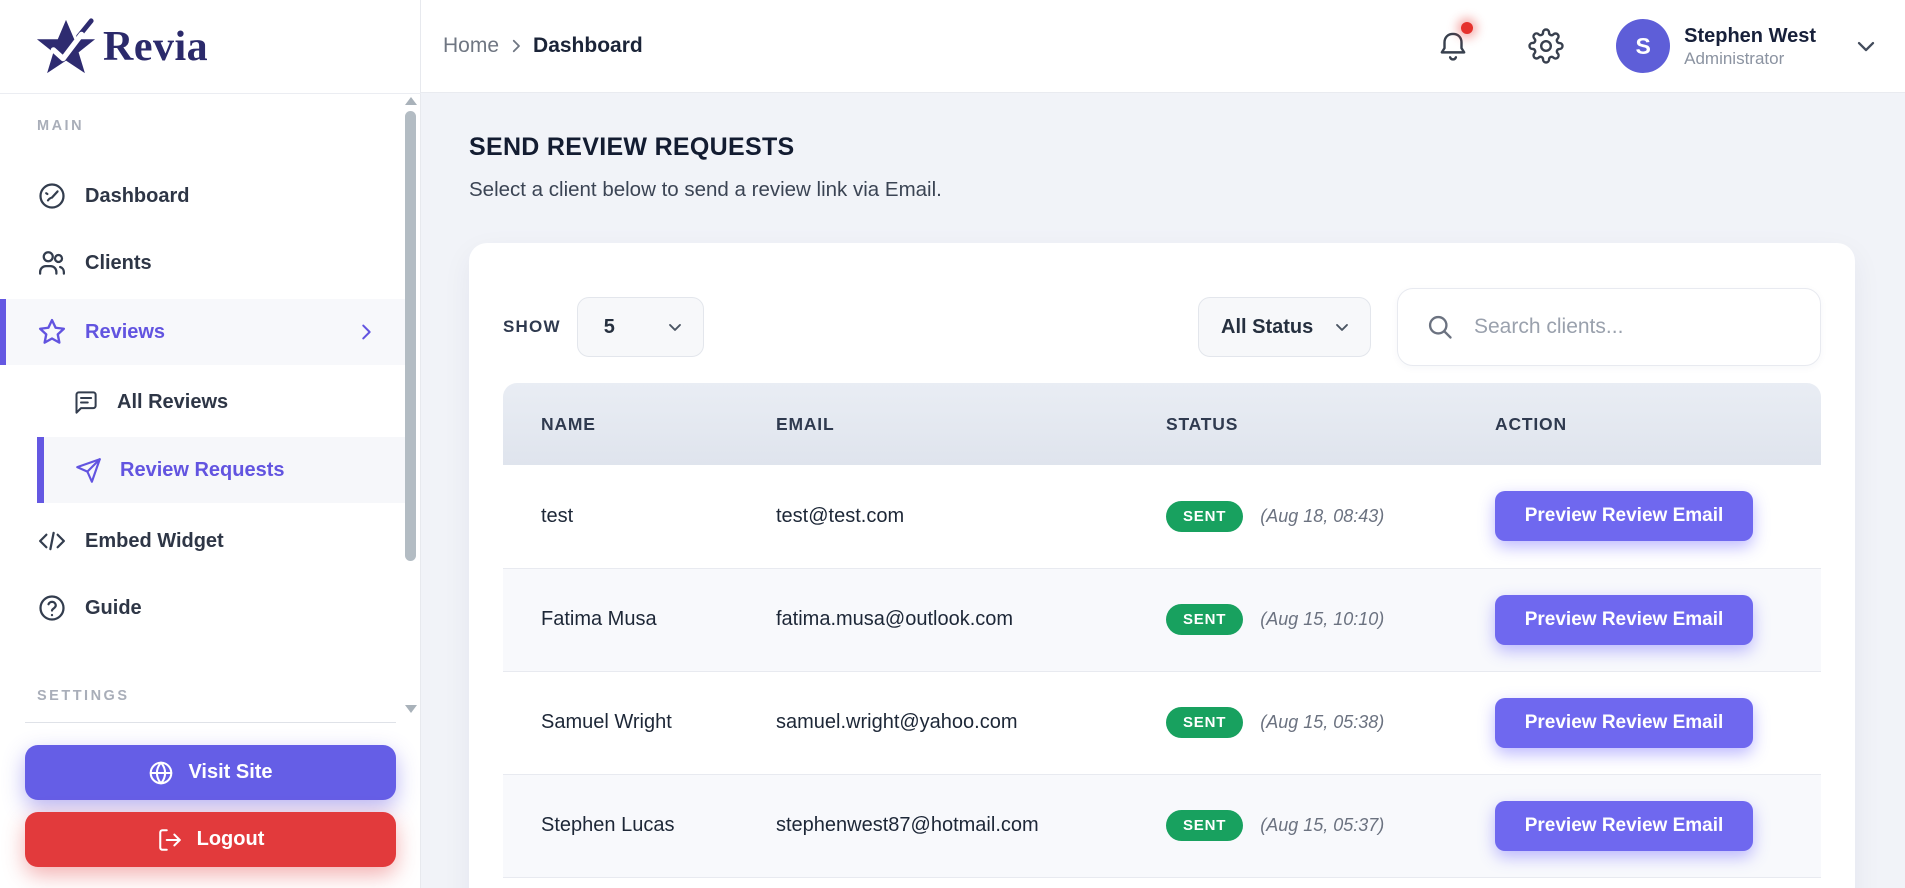  What do you see at coordinates (933, 424) in the screenshot?
I see `column-header-email: EMAIL` at bounding box center [933, 424].